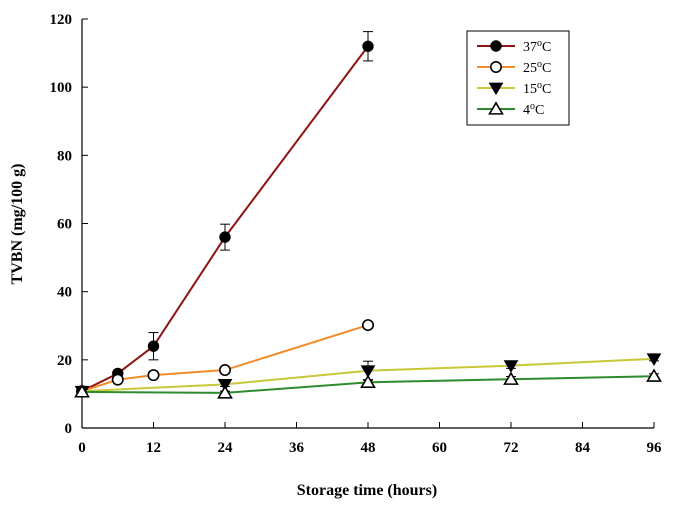  What do you see at coordinates (64, 225) in the screenshot?
I see `y-tick-label: 60` at bounding box center [64, 225].